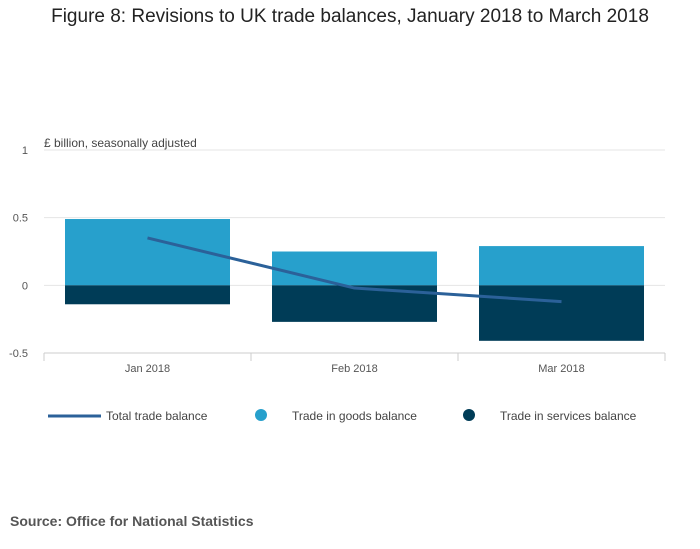 This screenshot has height=549, width=700. I want to click on y-tick-label: 0.5, so click(20, 219).